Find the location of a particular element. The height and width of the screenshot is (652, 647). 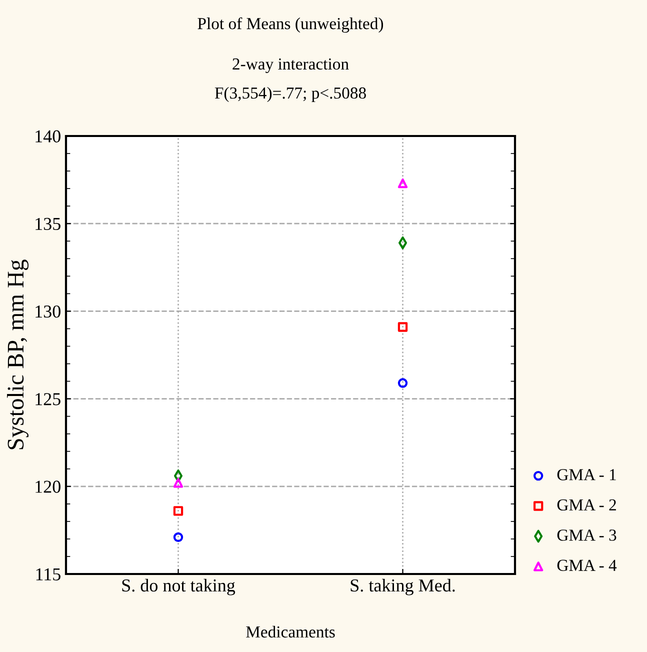

x-tick-label: S. do not taking is located at coordinates (179, 587).